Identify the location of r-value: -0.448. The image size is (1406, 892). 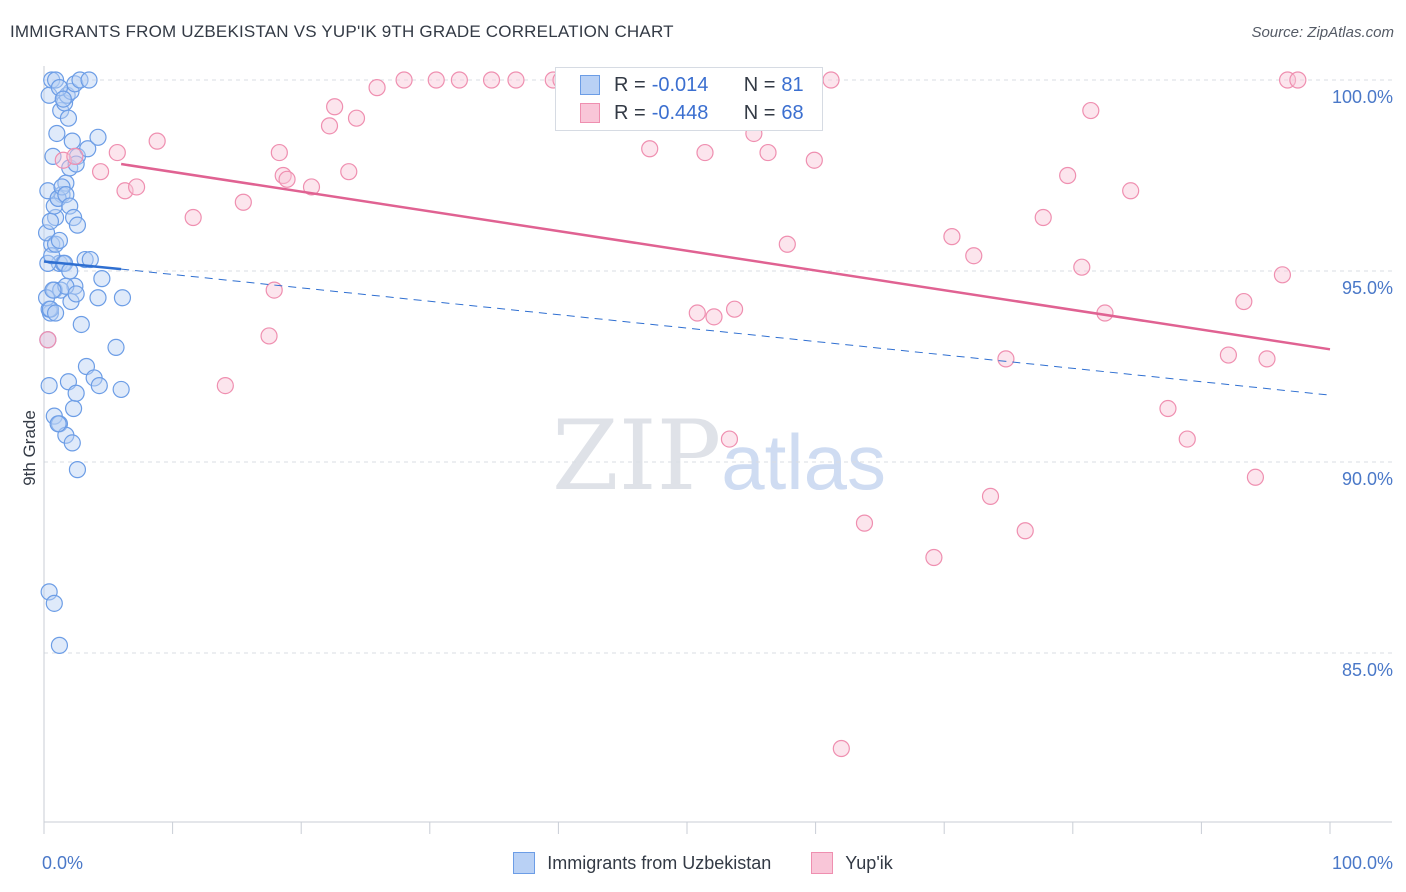
(680, 112).